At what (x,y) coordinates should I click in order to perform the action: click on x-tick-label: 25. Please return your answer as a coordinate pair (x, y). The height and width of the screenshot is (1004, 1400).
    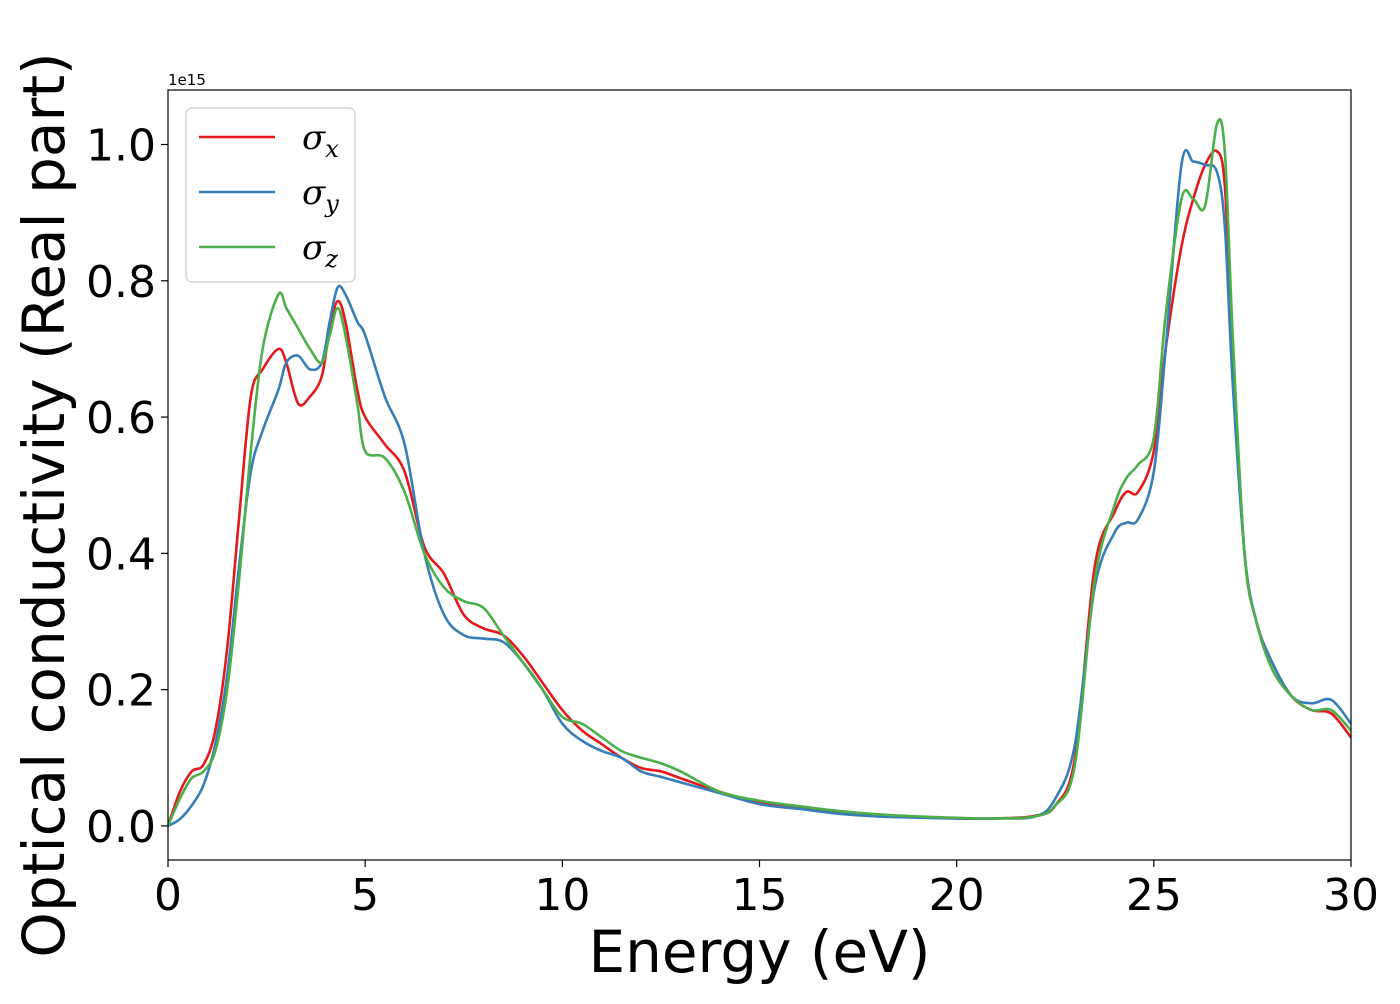
    Looking at the image, I should click on (1154, 895).